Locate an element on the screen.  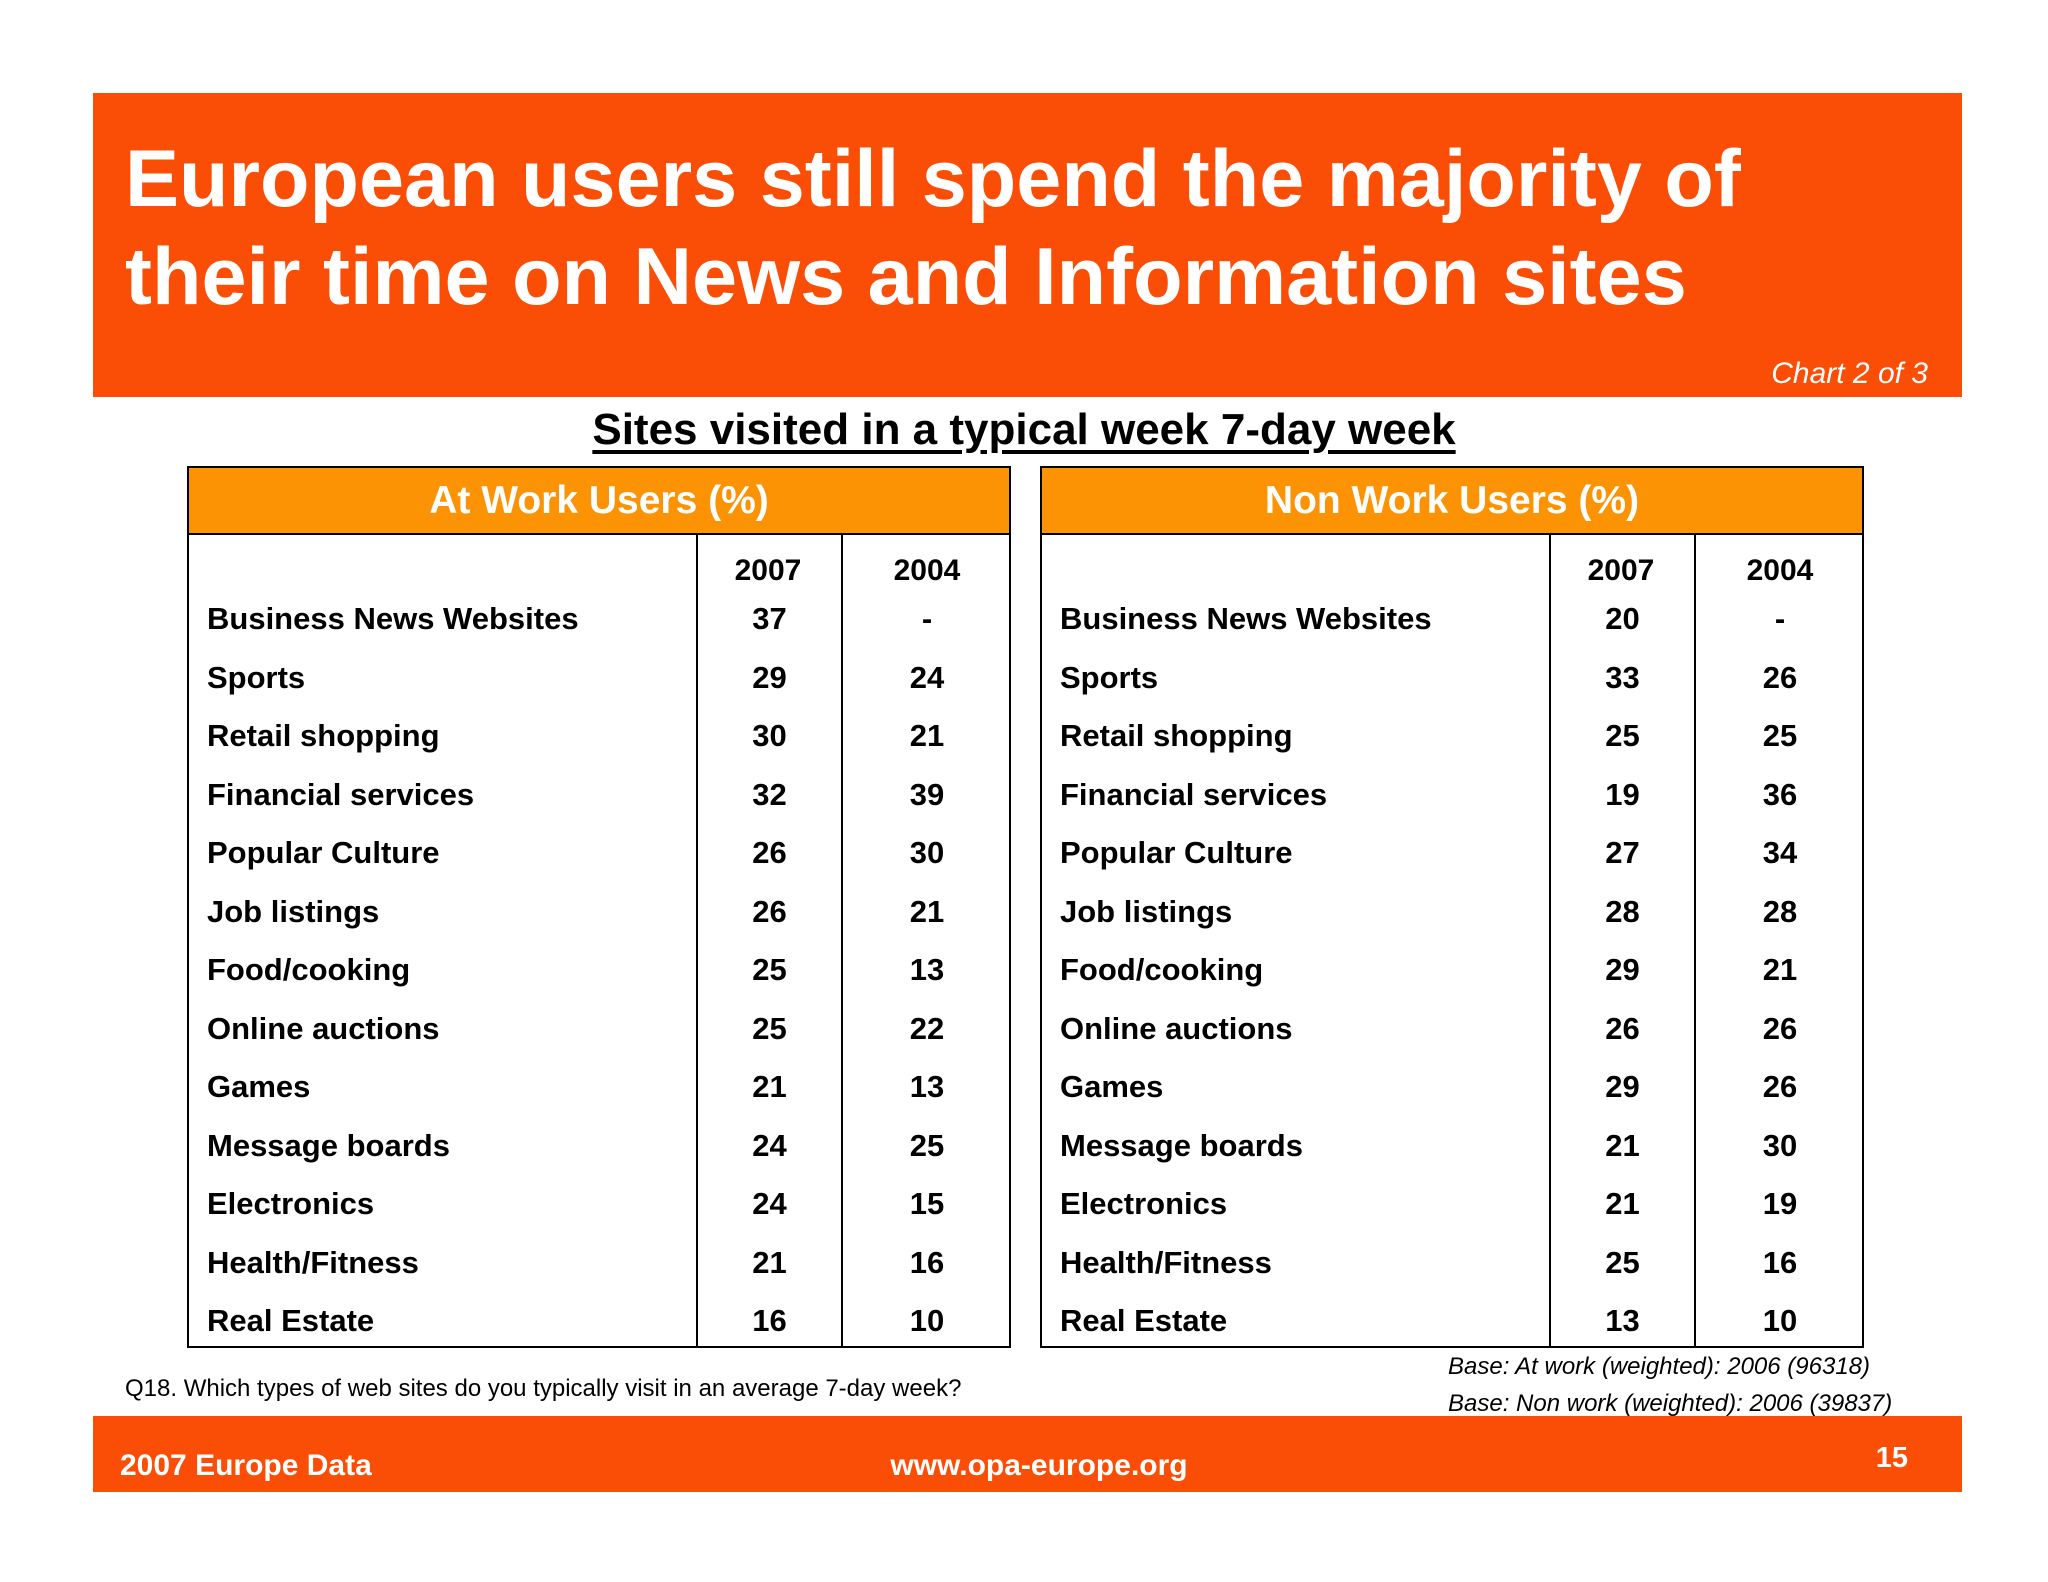
row-label: Retail shopping is located at coordinates (1176, 735).